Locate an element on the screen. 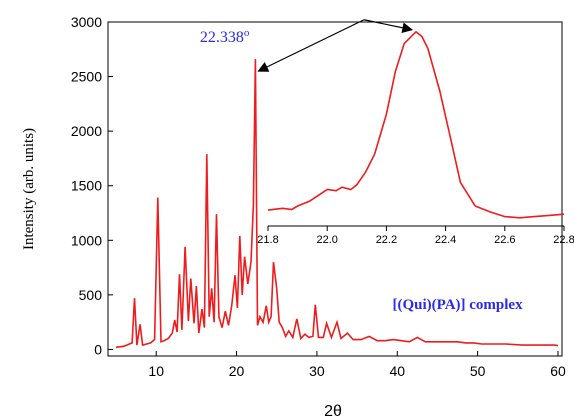 Image resolution: width=574 pixels, height=420 pixels. main-x-tick-label: 30 is located at coordinates (317, 371).